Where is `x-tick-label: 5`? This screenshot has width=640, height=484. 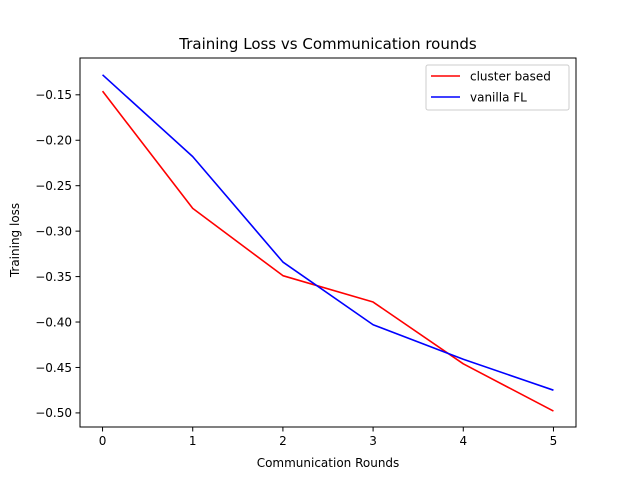
x-tick-label: 5 is located at coordinates (554, 441).